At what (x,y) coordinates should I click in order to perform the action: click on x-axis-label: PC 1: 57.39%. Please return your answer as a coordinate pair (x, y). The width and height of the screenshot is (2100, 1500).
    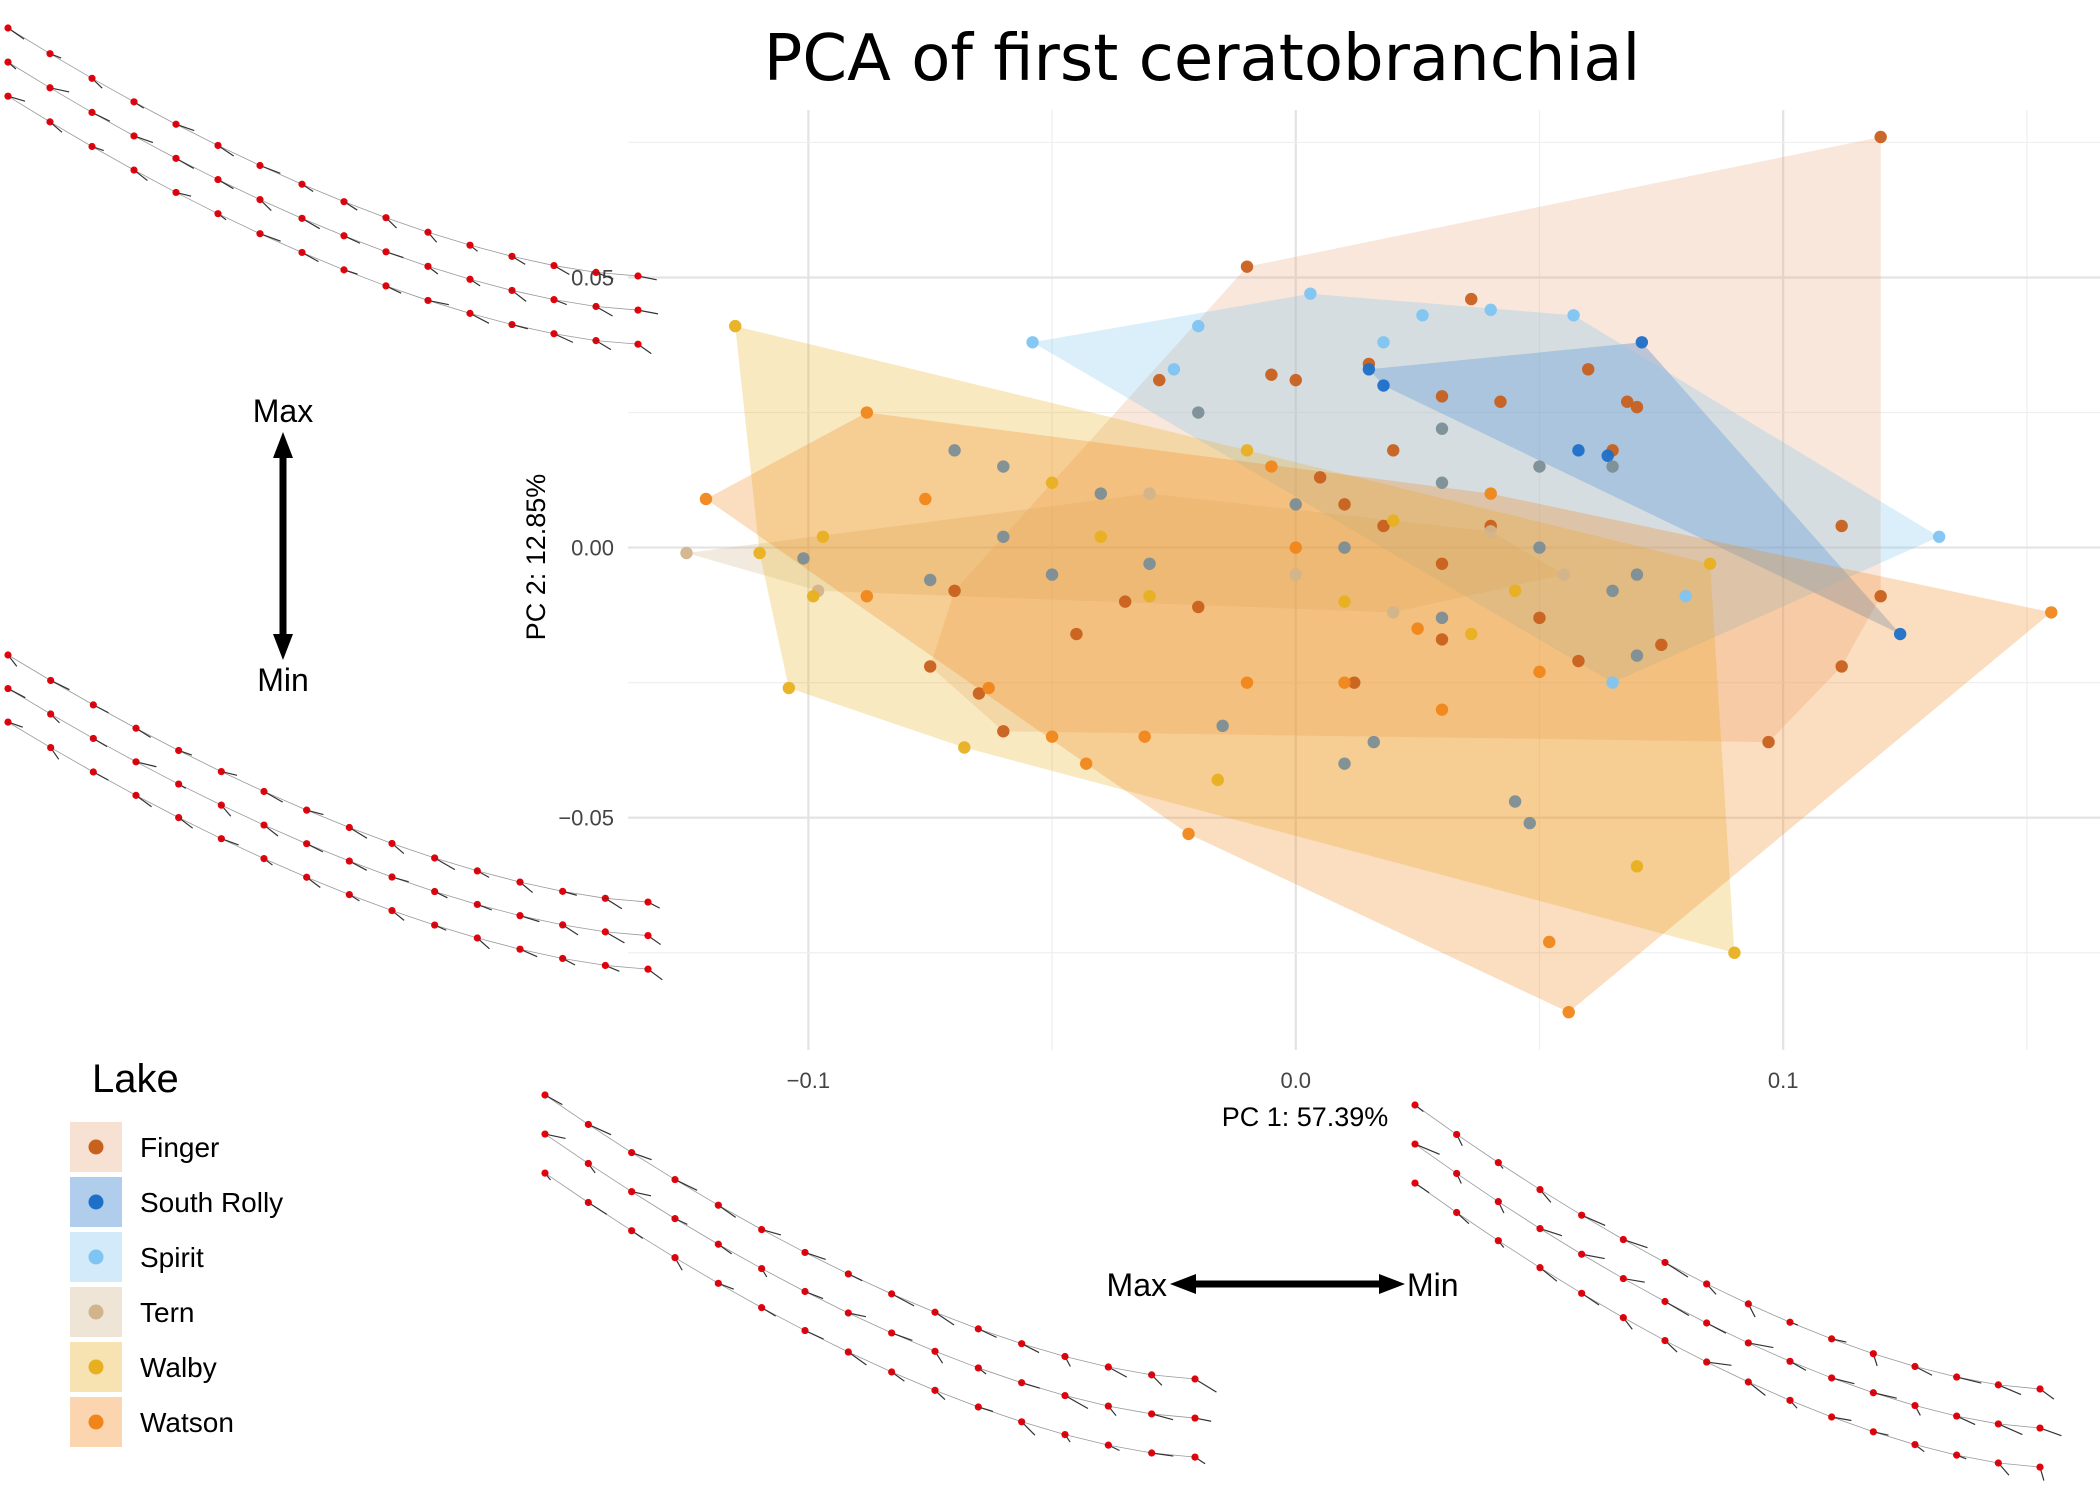
    Looking at the image, I should click on (1305, 1117).